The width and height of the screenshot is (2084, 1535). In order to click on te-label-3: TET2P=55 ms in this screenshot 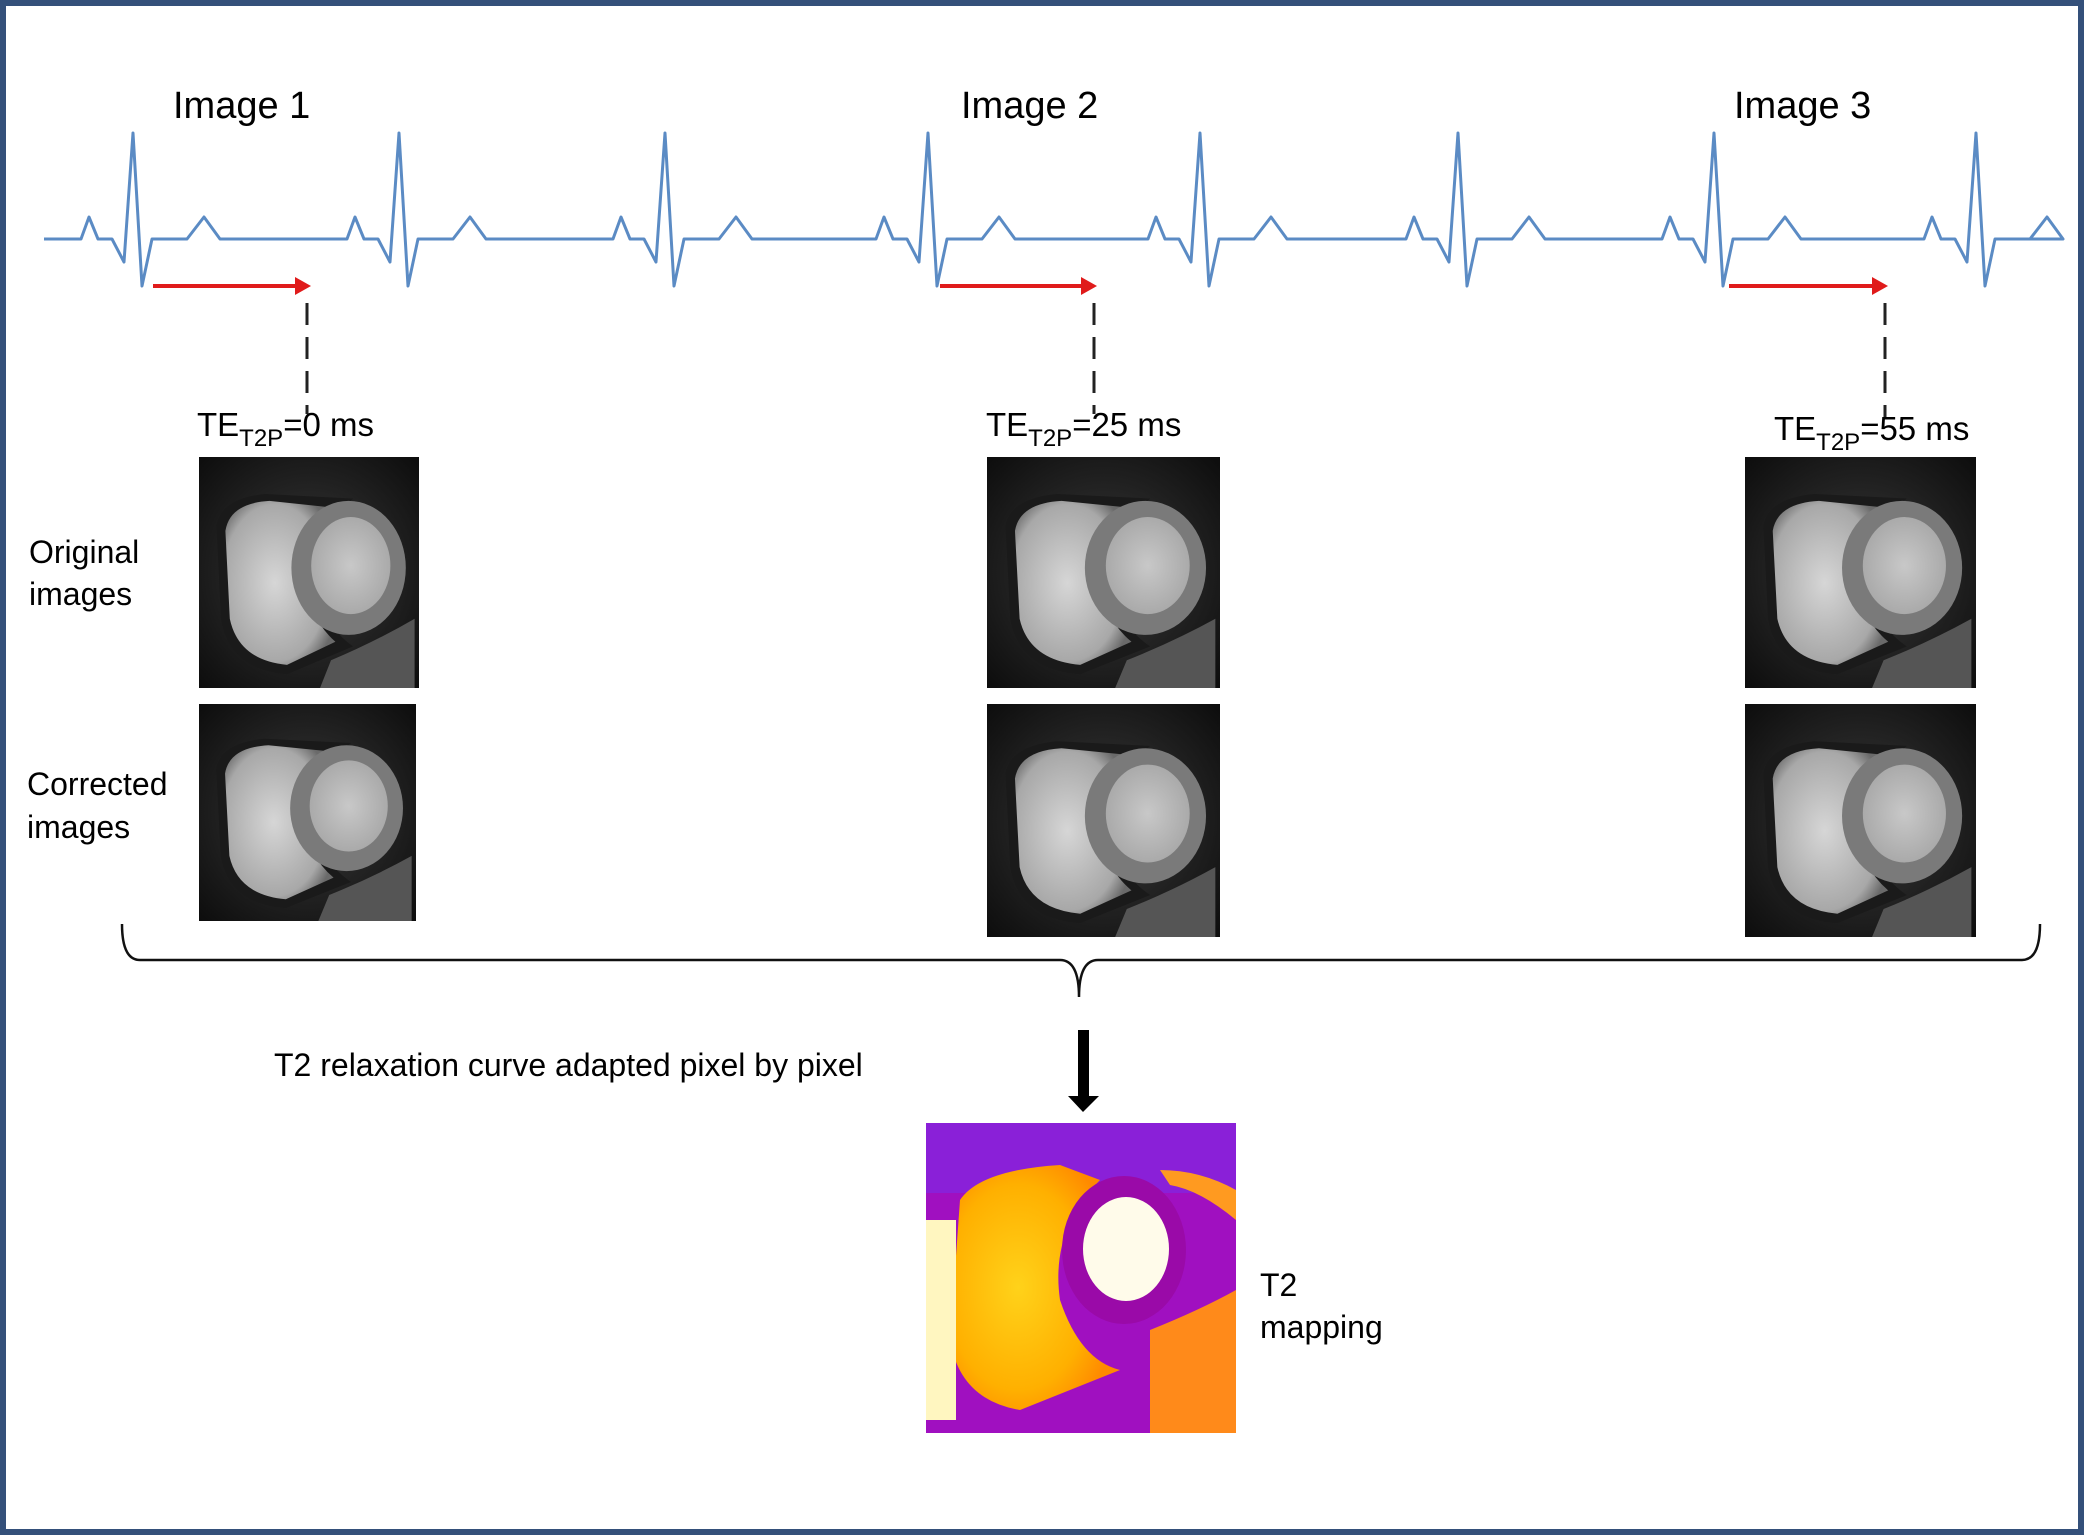, I will do `click(1871, 433)`.